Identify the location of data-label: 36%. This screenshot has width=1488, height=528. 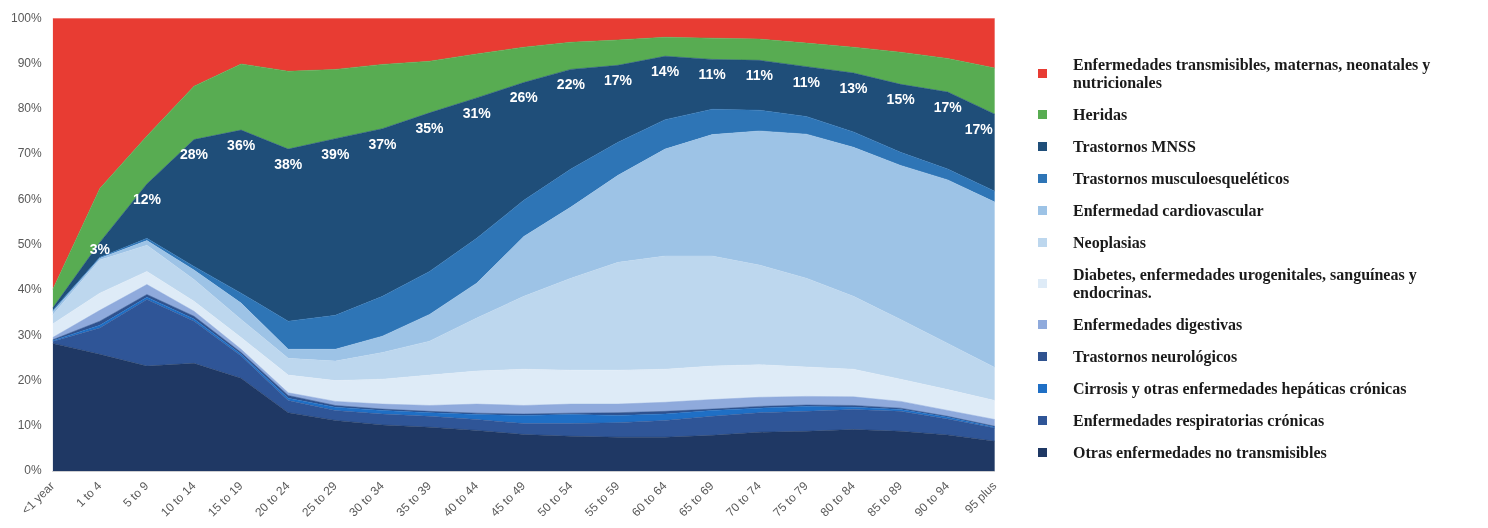
(241, 144).